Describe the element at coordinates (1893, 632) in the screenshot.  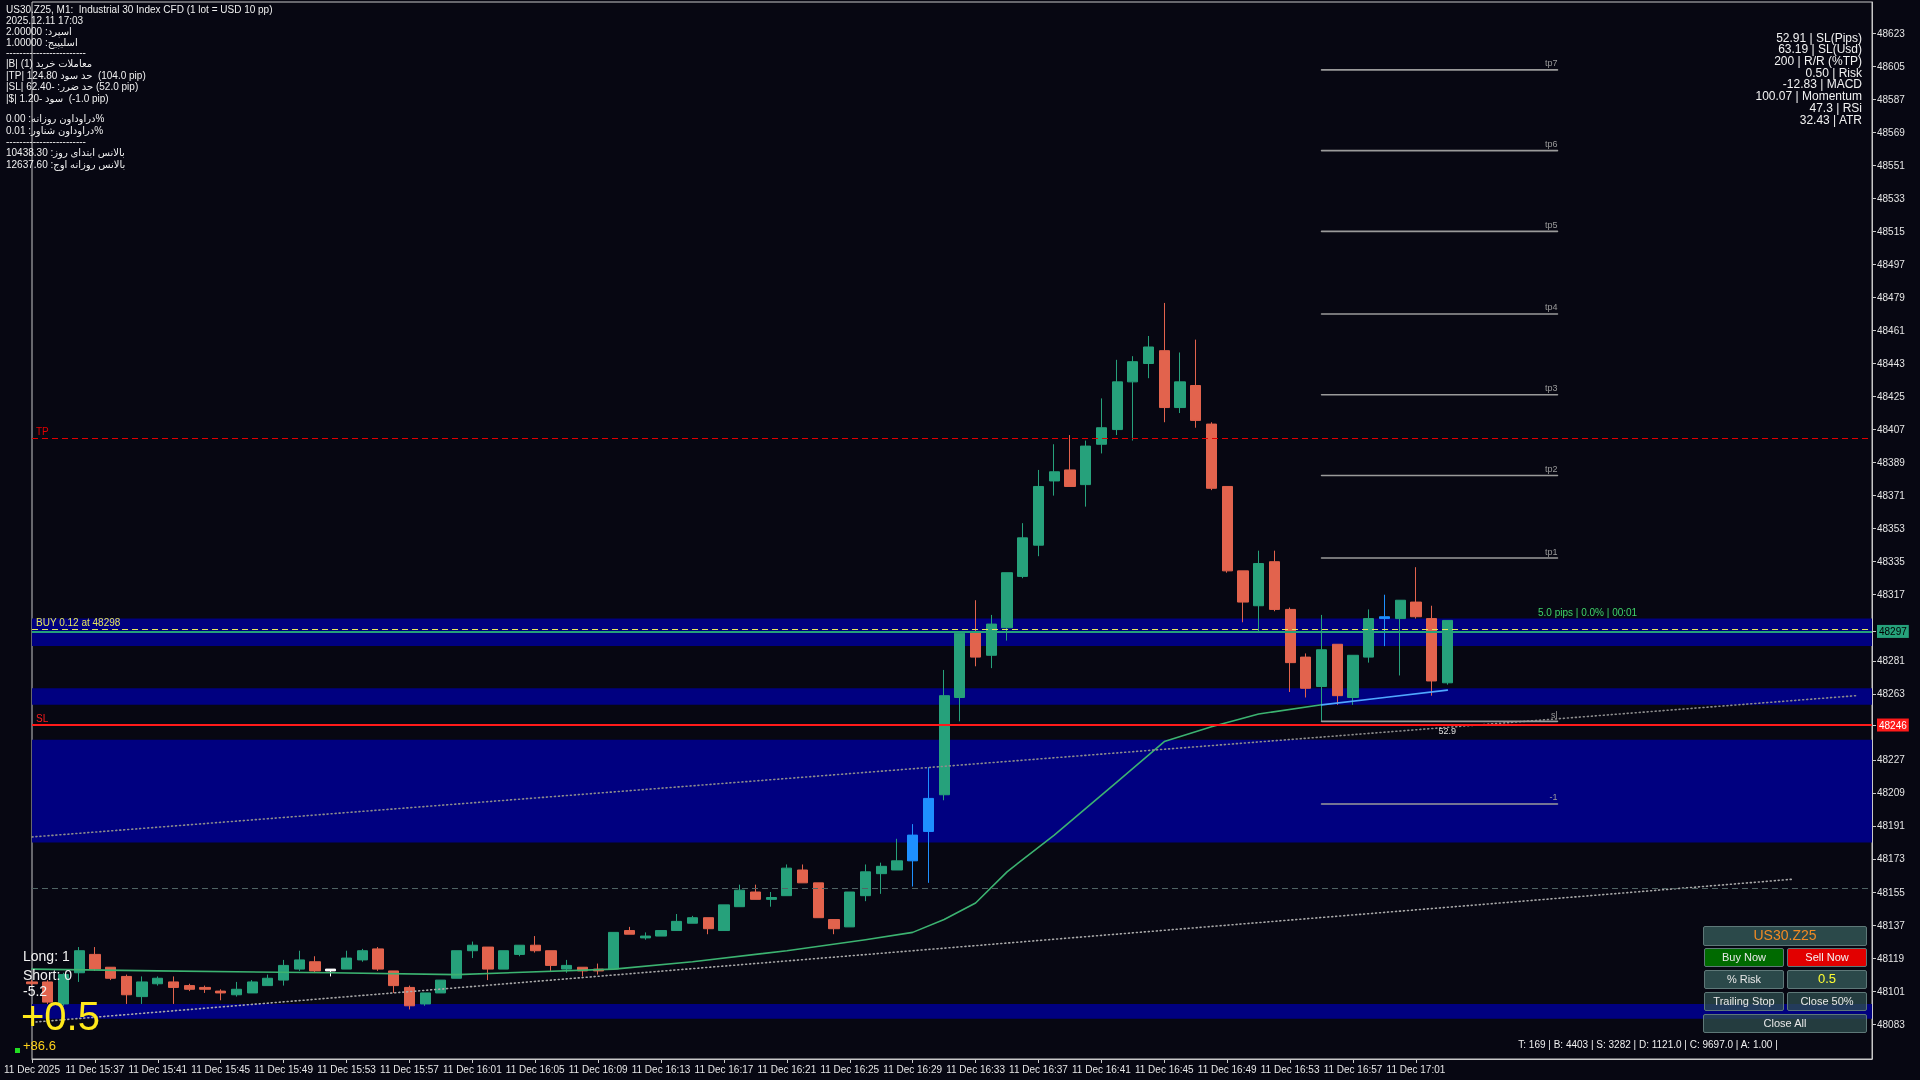
I see `y-tick-label: 48297` at that location.